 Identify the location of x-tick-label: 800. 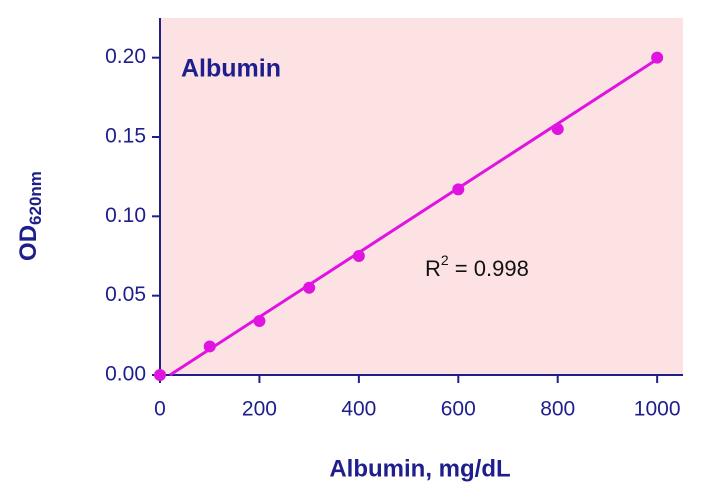
(557, 409).